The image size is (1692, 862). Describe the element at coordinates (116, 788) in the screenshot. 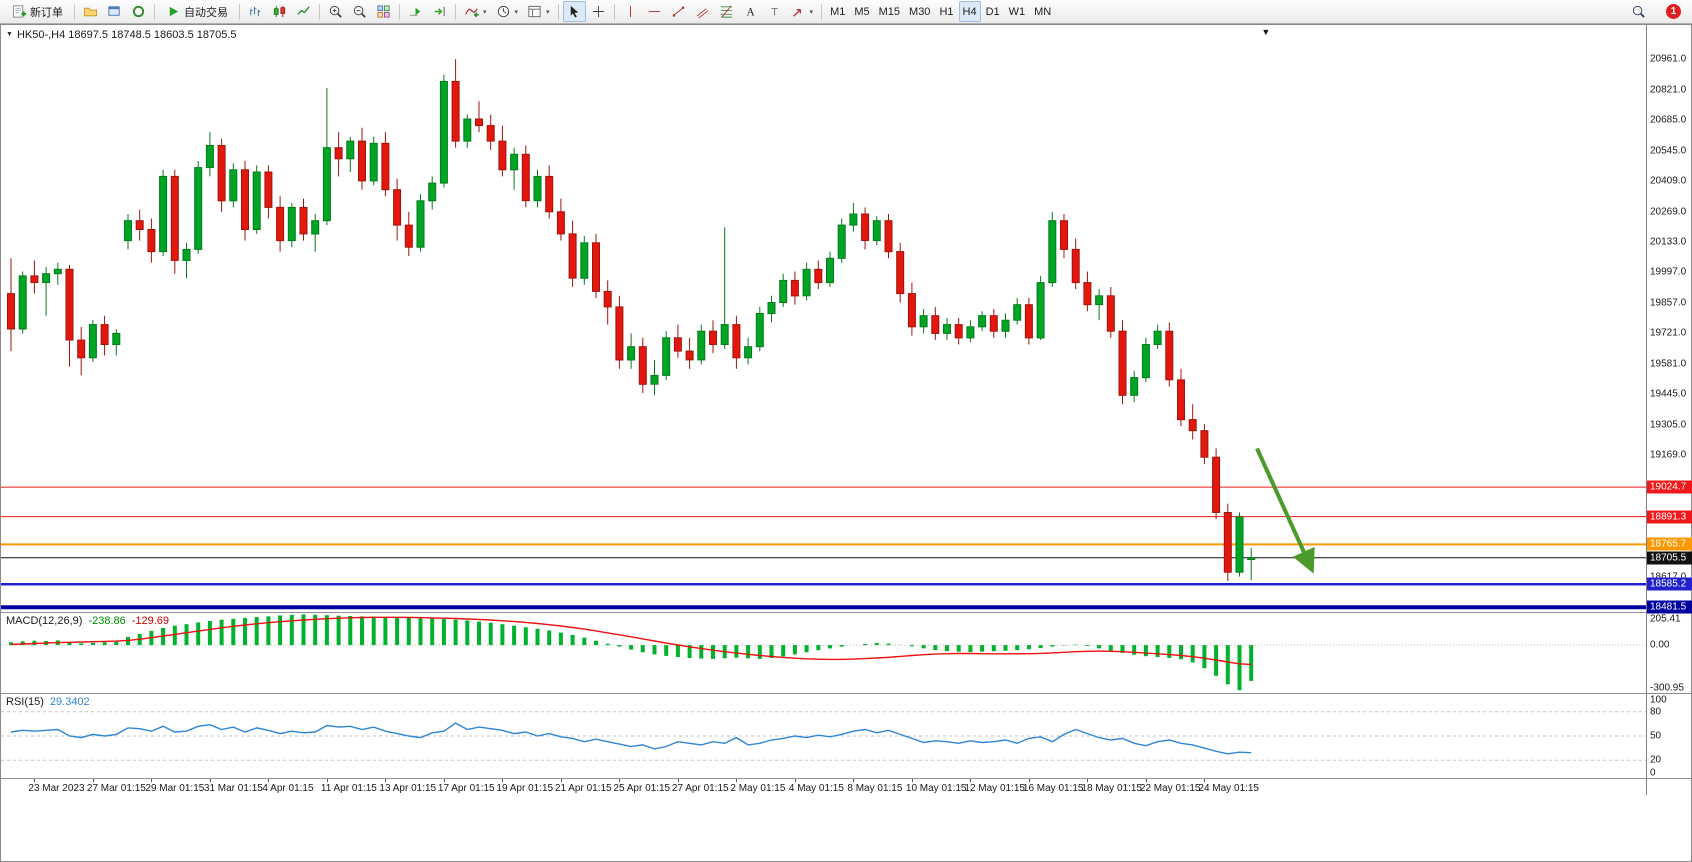

I see `date-label: 27 Mar 01:15` at that location.